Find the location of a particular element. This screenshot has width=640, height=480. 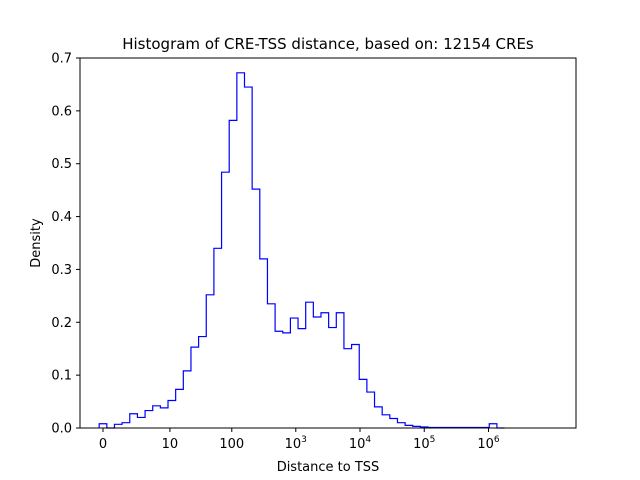

x-tick-label: 10⁶ is located at coordinates (488, 443).